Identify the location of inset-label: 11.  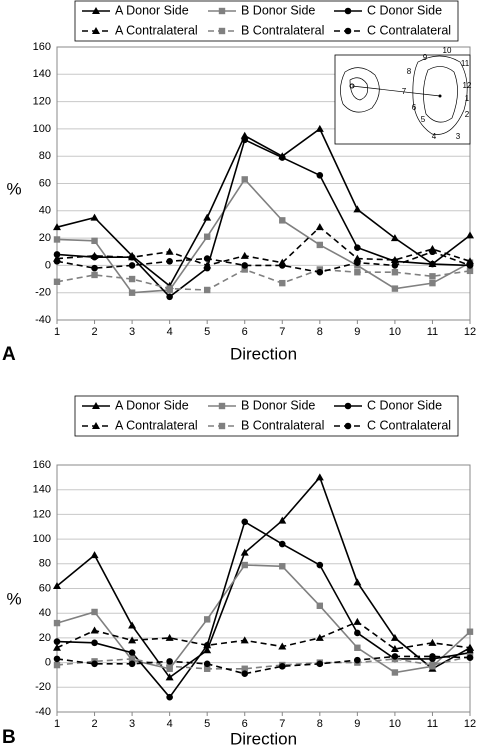
(465, 63).